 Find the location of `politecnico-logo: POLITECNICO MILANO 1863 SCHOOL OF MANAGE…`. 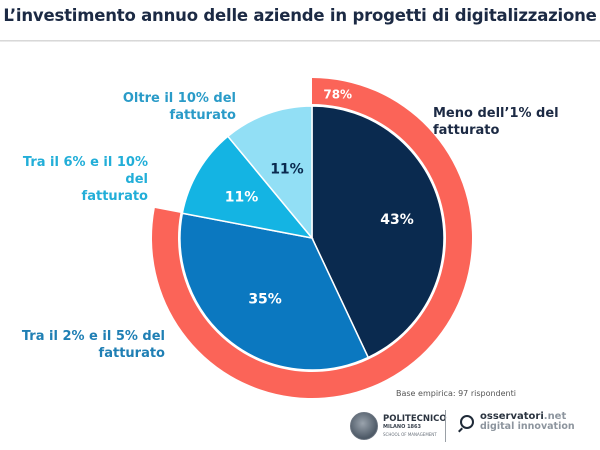

politecnico-logo: POLITECNICO MILANO 1863 SCHOOL OF MANAGE… is located at coordinates (398, 426).